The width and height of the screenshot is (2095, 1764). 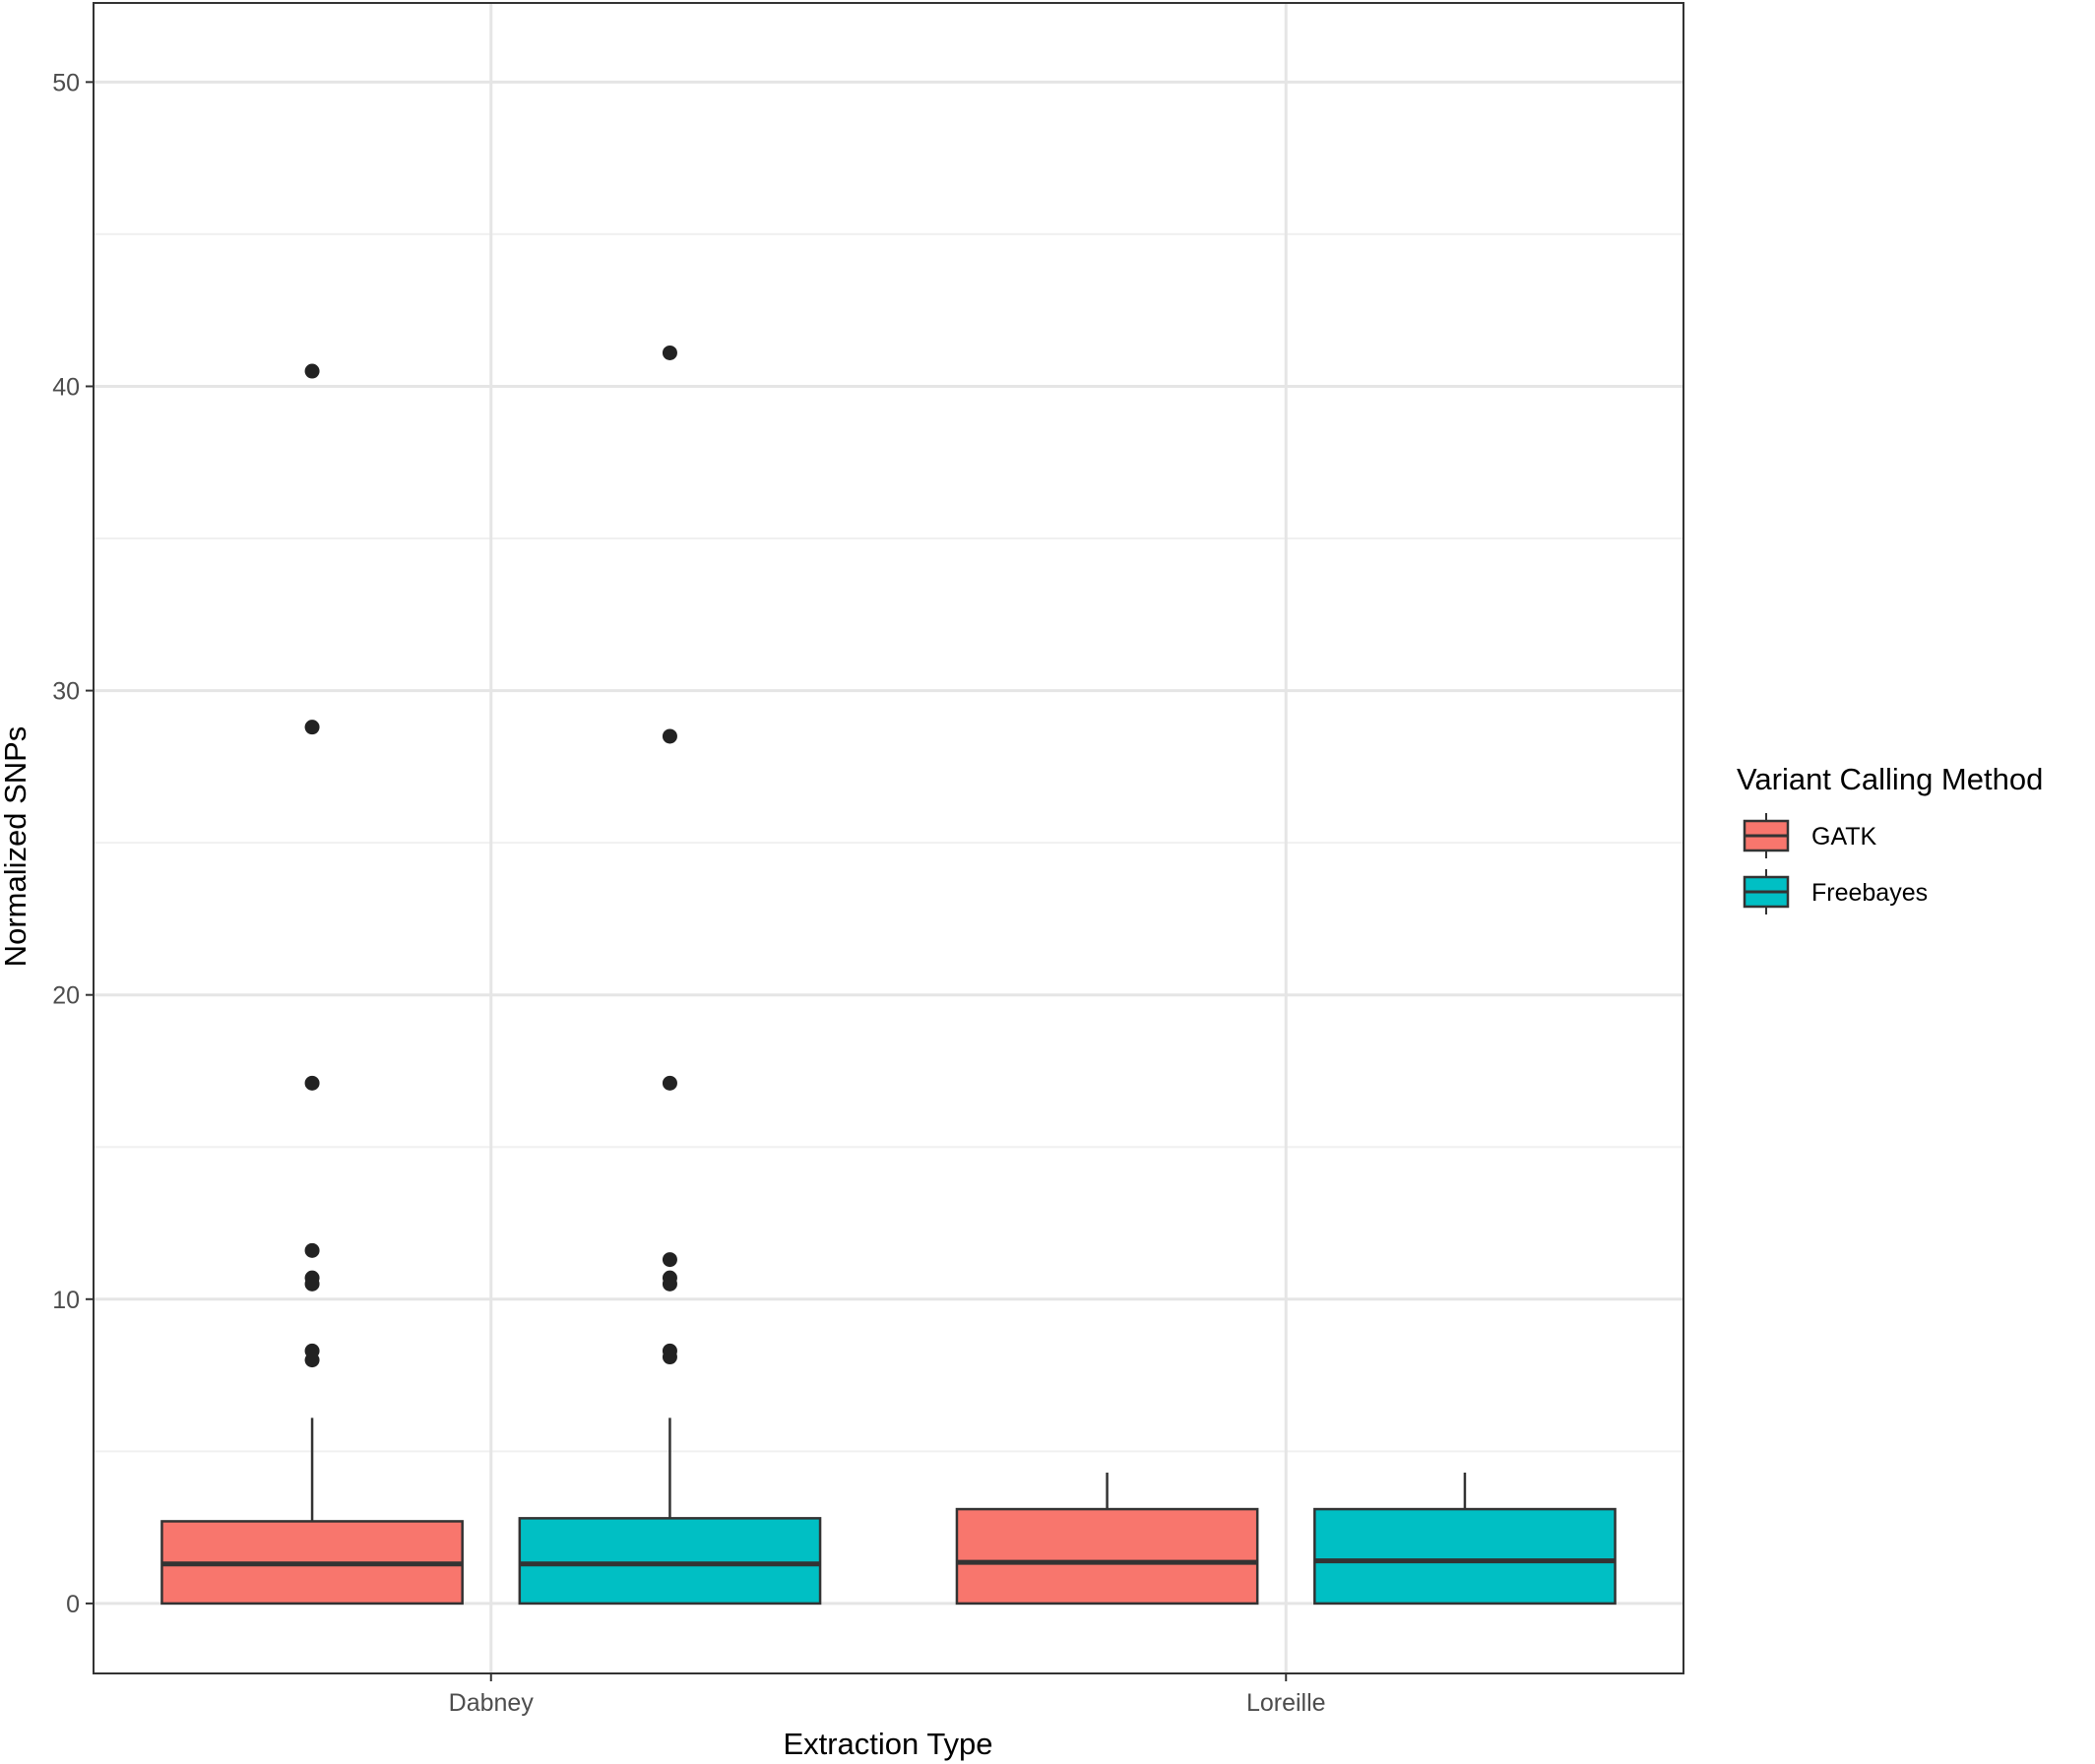 What do you see at coordinates (66, 387) in the screenshot?
I see `y-tick-label: 40` at bounding box center [66, 387].